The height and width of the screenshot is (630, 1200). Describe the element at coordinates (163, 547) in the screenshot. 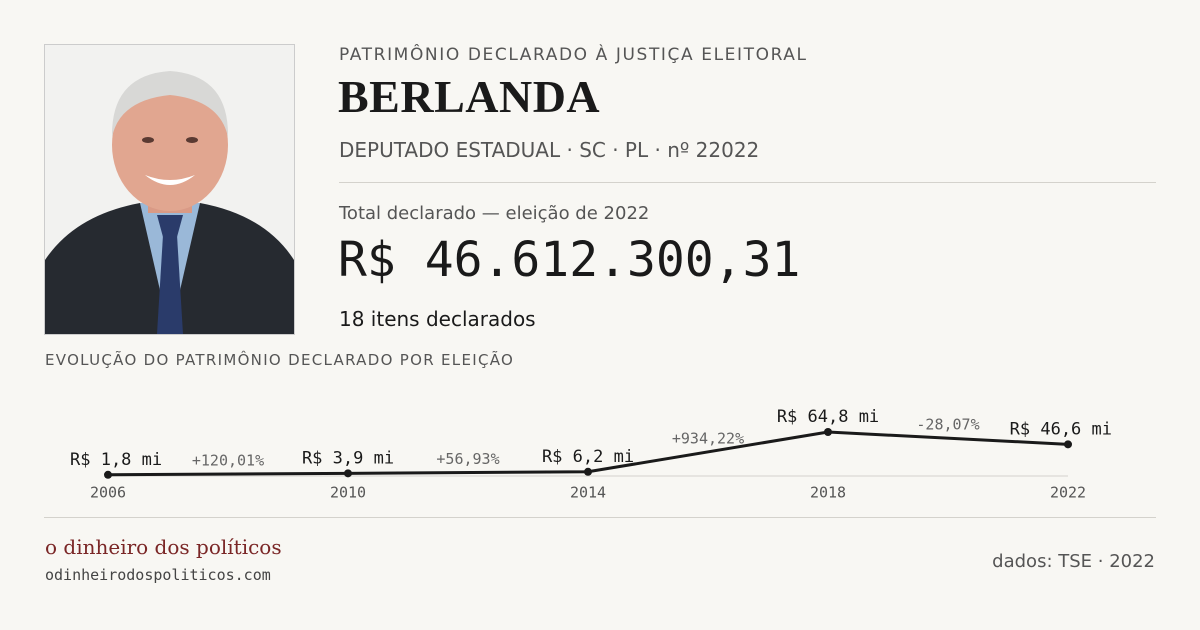

I see `brand: o dinheiro dos políticos` at that location.